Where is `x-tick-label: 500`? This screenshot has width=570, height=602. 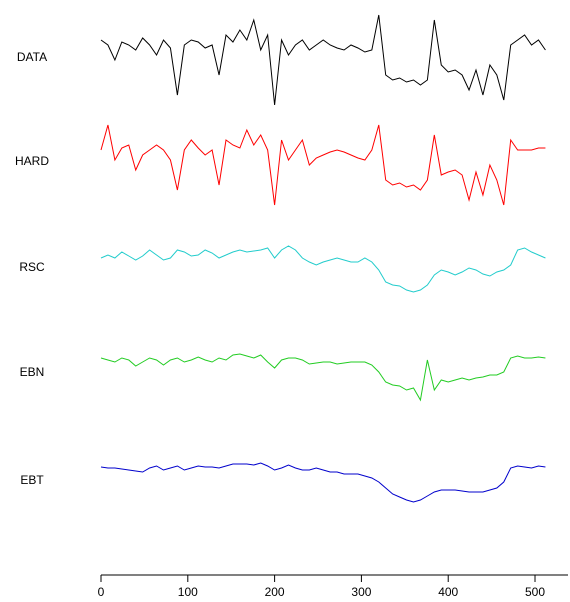 x-tick-label: 500 is located at coordinates (535, 592).